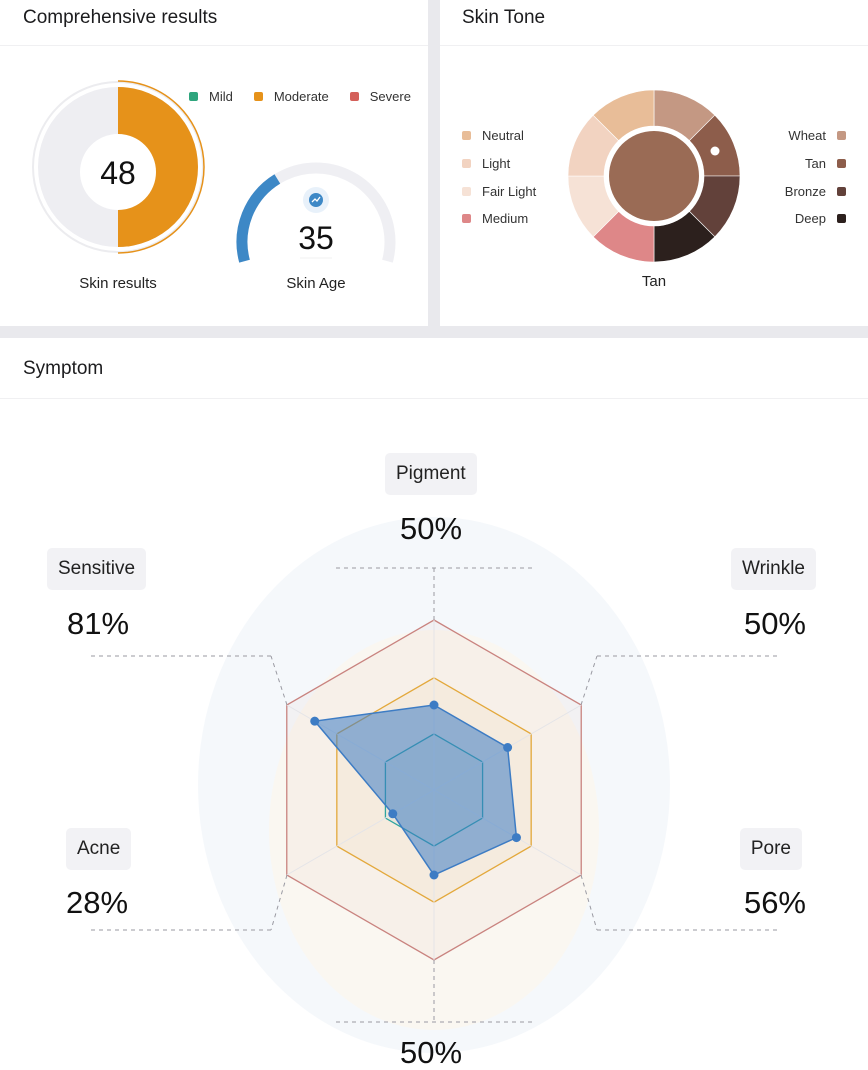  Describe the element at coordinates (503, 135) in the screenshot. I see `legend-neutral-label: Neutral` at that location.